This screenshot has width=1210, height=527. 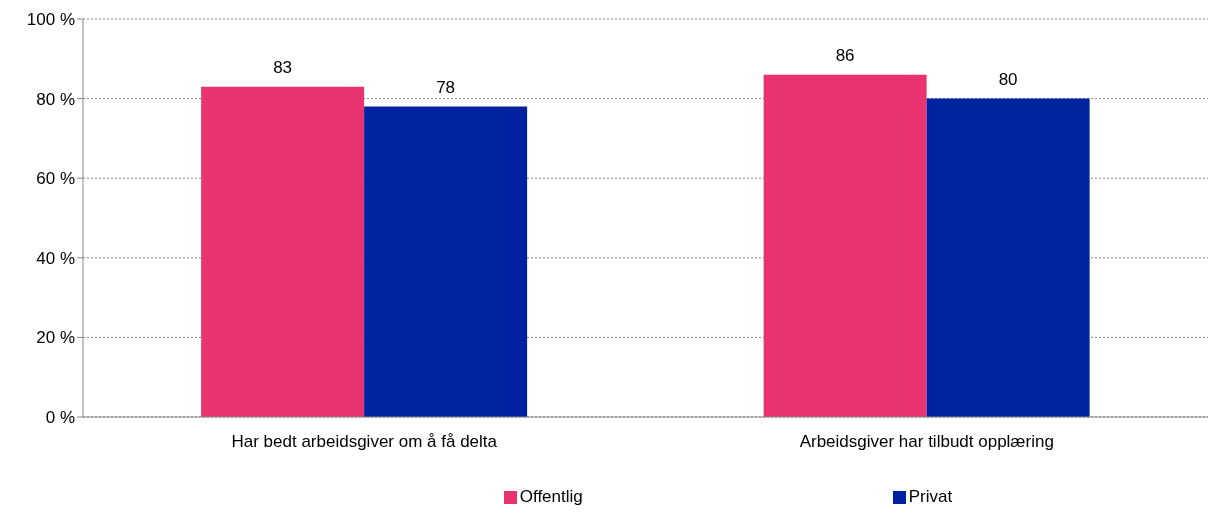 I want to click on y-tick-label: 40 %, so click(x=55, y=258).